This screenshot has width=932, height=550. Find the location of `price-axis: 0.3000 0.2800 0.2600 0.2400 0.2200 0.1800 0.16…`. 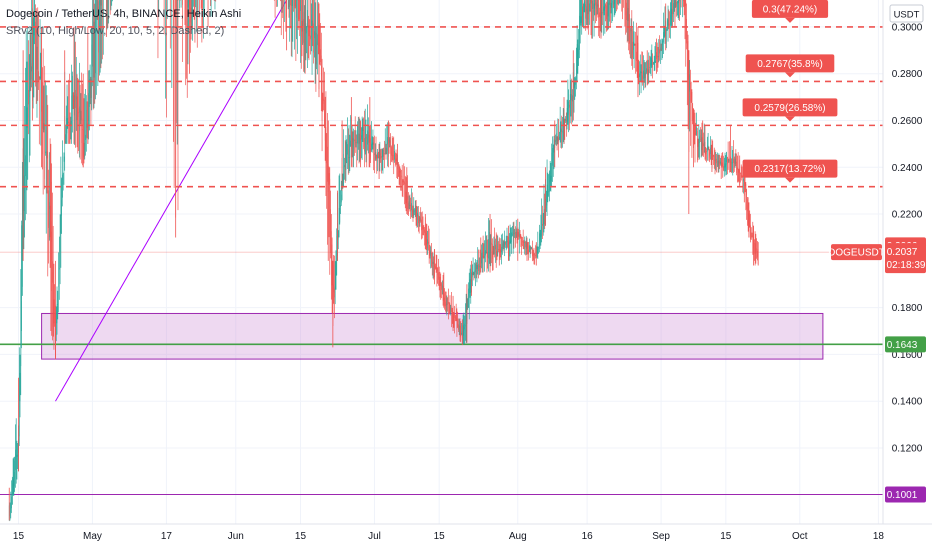

price-axis: 0.3000 0.2800 0.2600 0.2400 0.2200 0.1800 0.16… is located at coordinates (902, 262).